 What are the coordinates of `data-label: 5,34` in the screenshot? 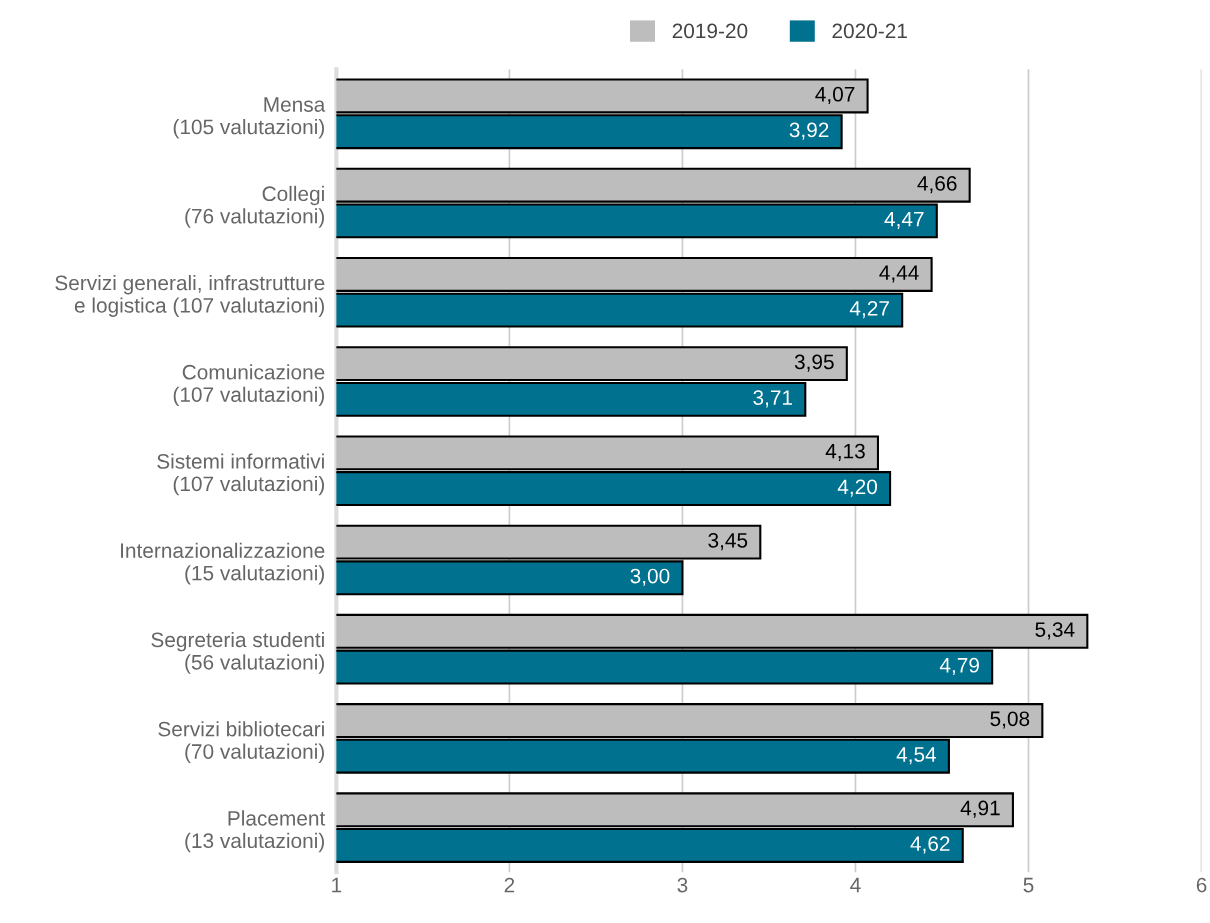 It's located at (1055, 631).